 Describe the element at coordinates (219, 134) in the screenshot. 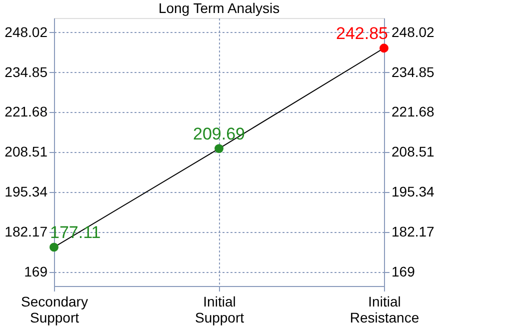

I see `data-label: 209.69` at that location.